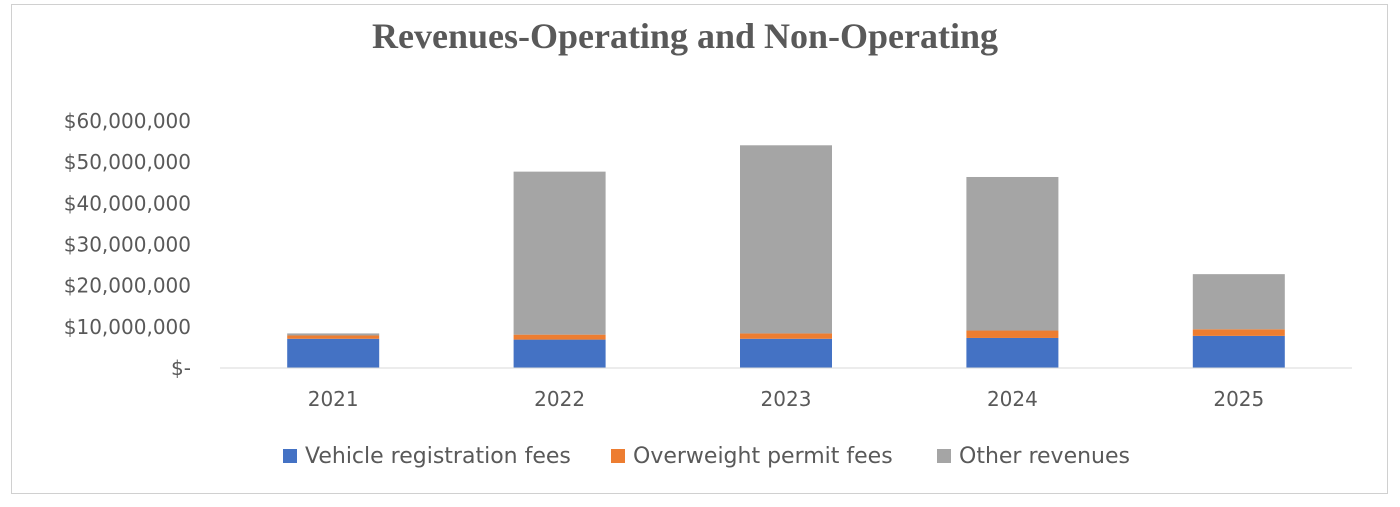 This screenshot has height=507, width=1400. I want to click on chart-title: Revenues-Operating and Non-Operating, so click(685, 36).